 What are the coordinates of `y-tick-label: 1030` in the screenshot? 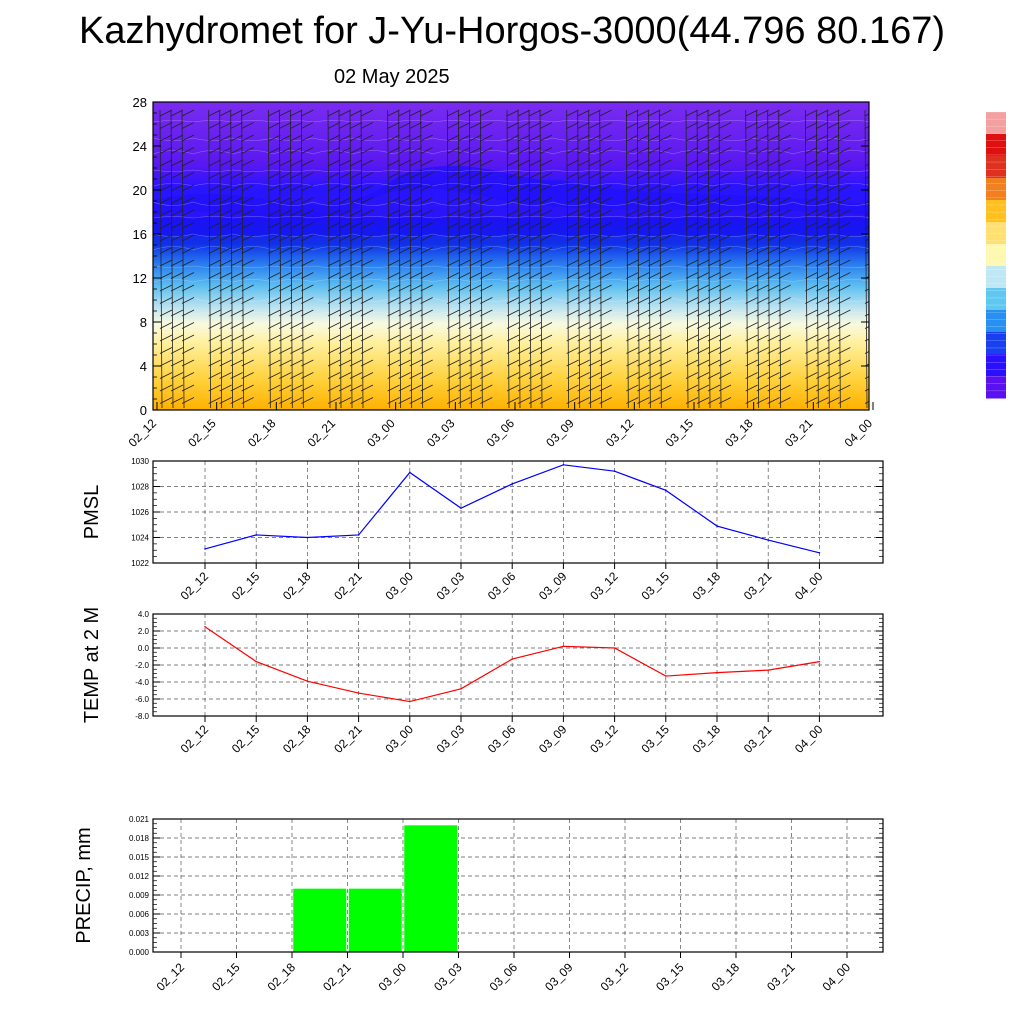 It's located at (140, 461).